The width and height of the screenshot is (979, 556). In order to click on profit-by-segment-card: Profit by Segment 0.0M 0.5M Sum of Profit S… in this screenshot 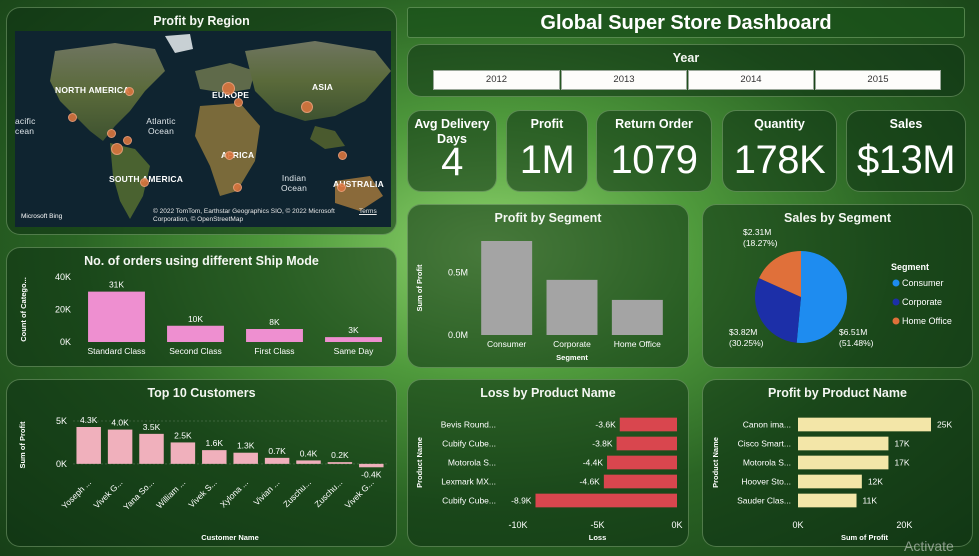, I will do `click(548, 286)`.